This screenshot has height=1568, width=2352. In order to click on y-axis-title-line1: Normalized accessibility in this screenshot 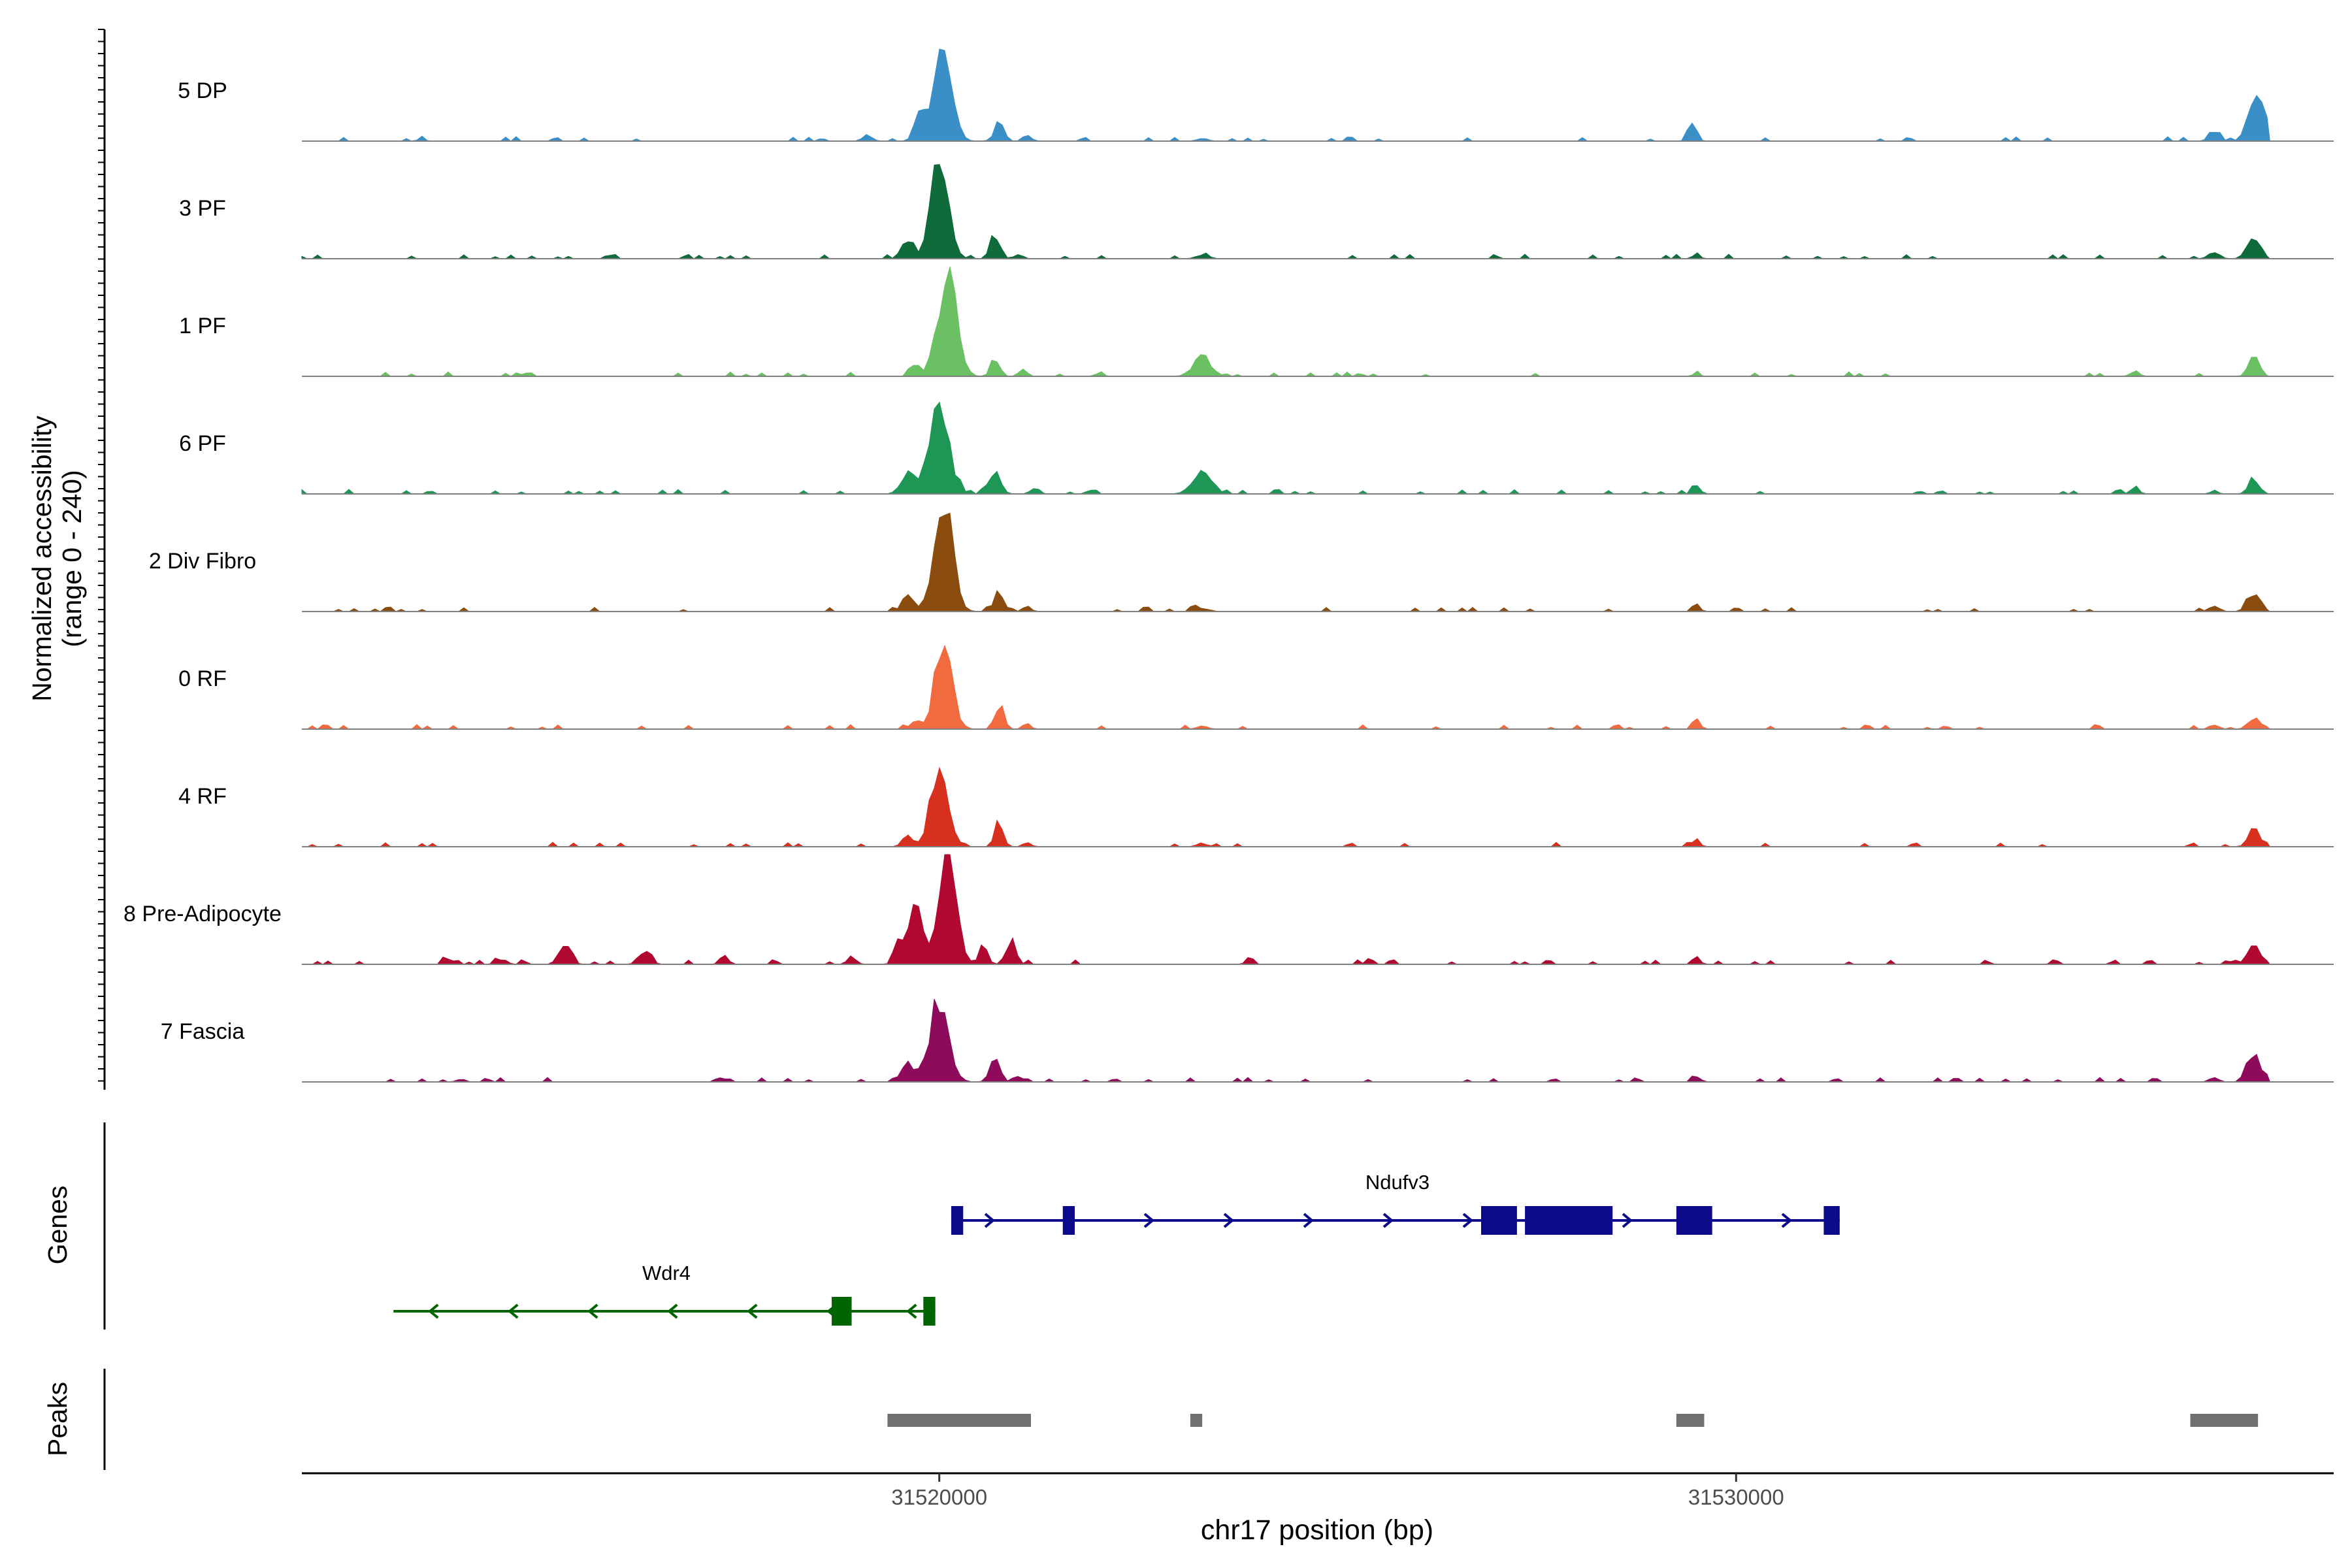, I will do `click(42, 559)`.